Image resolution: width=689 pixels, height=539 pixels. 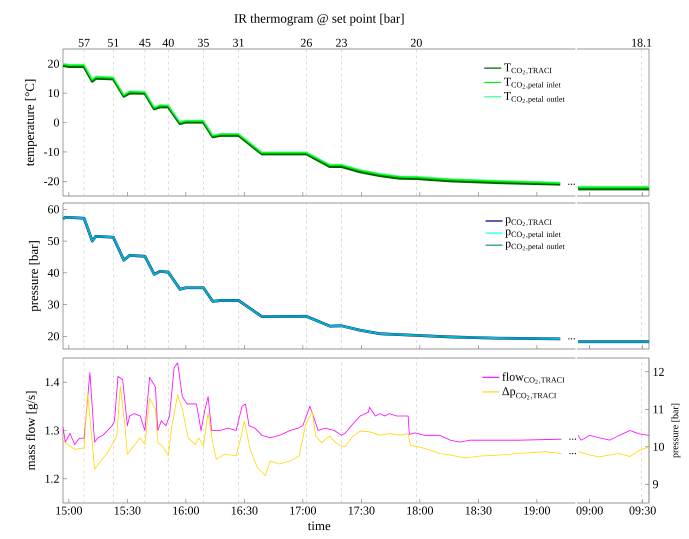 I want to click on y2-axis-title: pressure [bar], so click(x=675, y=431).